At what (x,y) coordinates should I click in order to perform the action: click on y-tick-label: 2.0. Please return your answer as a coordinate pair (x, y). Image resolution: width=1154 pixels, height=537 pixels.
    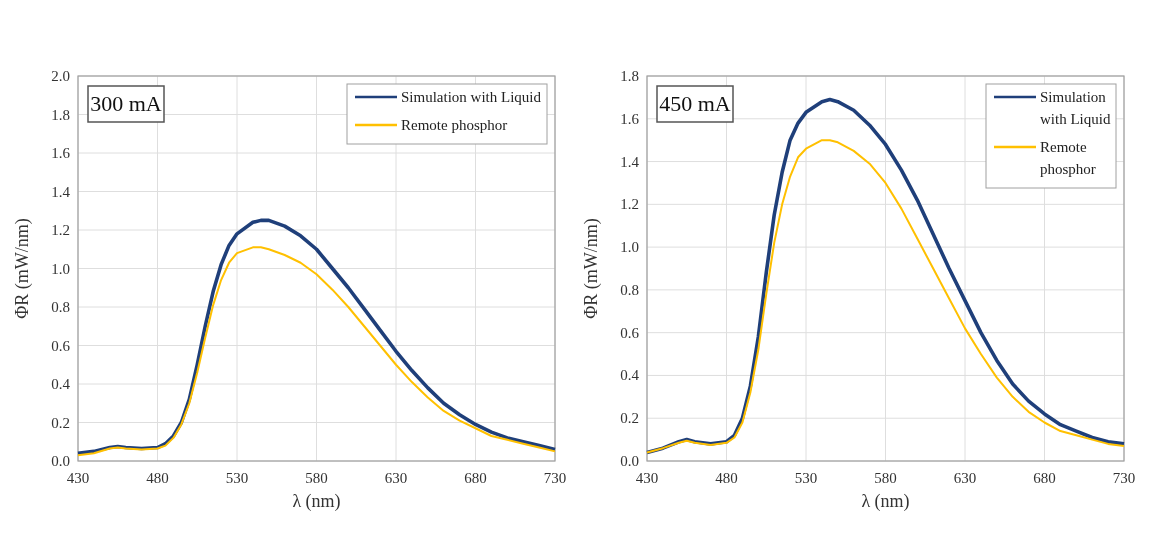
    Looking at the image, I should click on (60, 76).